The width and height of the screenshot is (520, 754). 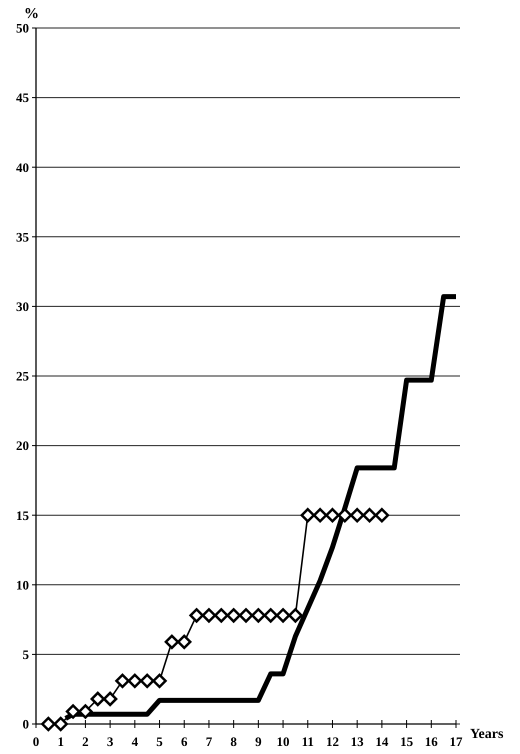 What do you see at coordinates (110, 741) in the screenshot?
I see `x-tick-label: 3` at bounding box center [110, 741].